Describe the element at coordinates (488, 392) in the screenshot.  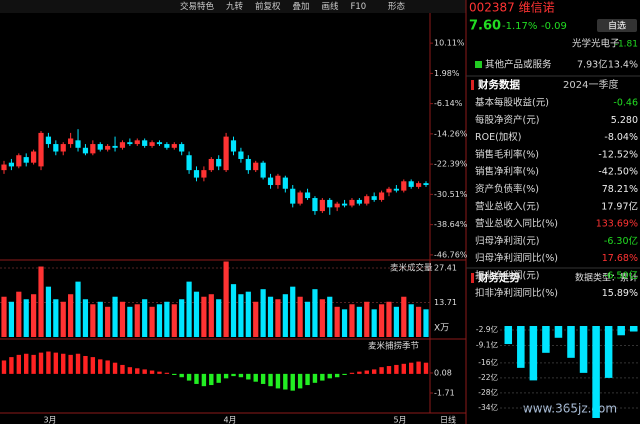
I see `y-tick-label: -28亿` at that location.